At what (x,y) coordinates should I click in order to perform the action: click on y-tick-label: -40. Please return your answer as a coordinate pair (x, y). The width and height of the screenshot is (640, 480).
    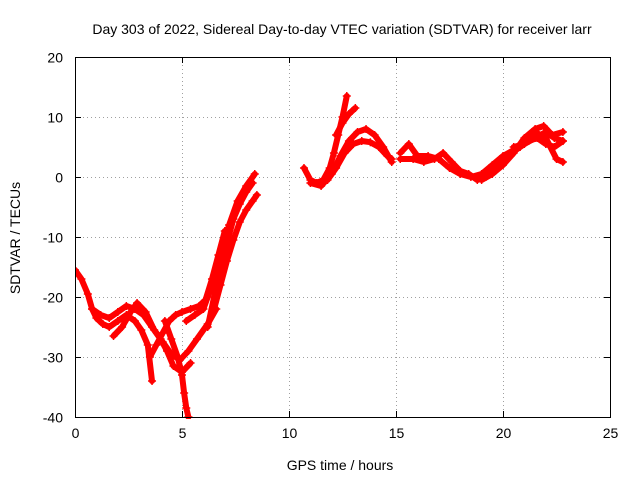
    Looking at the image, I should click on (53, 418).